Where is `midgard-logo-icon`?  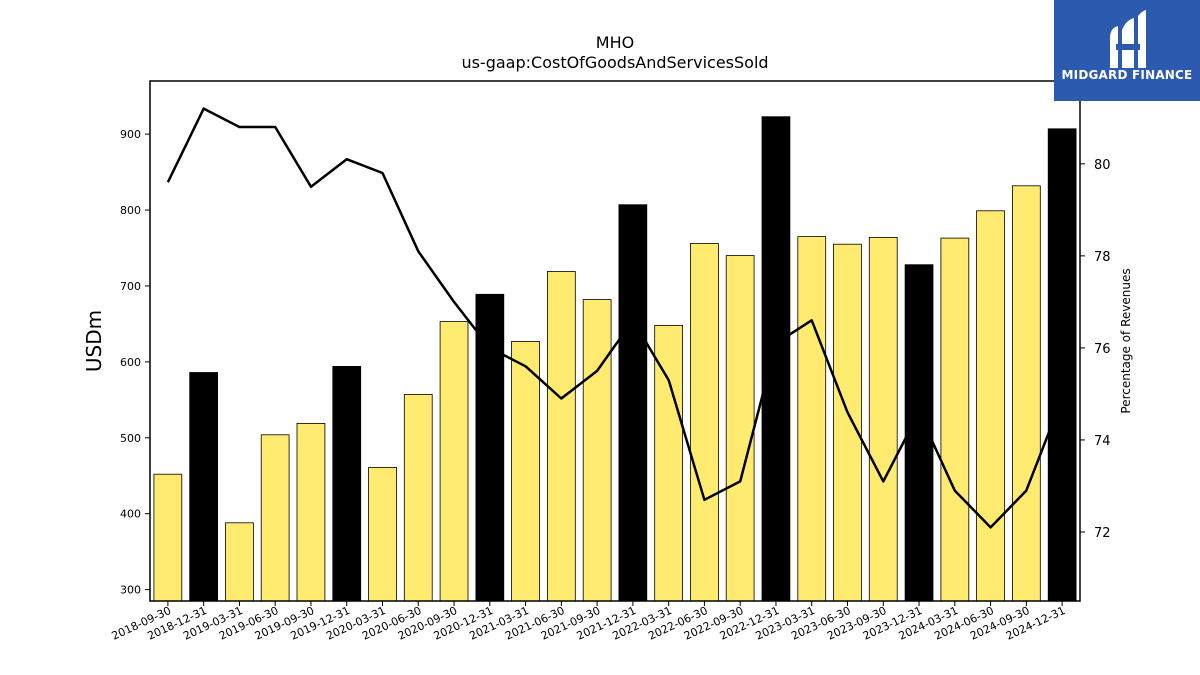 midgard-logo-icon is located at coordinates (1128, 39).